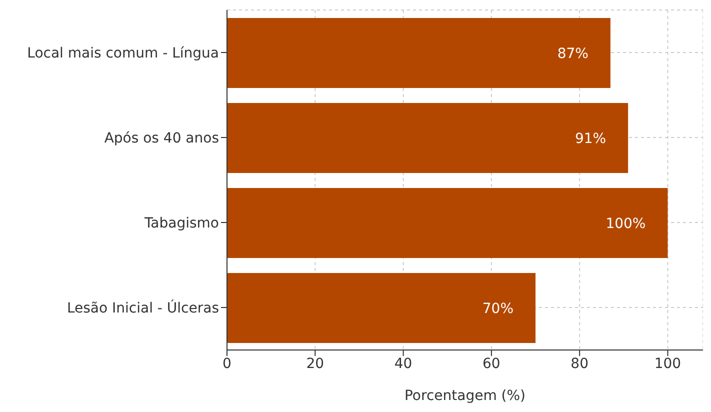 Image resolution: width=711 pixels, height=412 pixels. I want to click on x-tick-label: 20, so click(315, 364).